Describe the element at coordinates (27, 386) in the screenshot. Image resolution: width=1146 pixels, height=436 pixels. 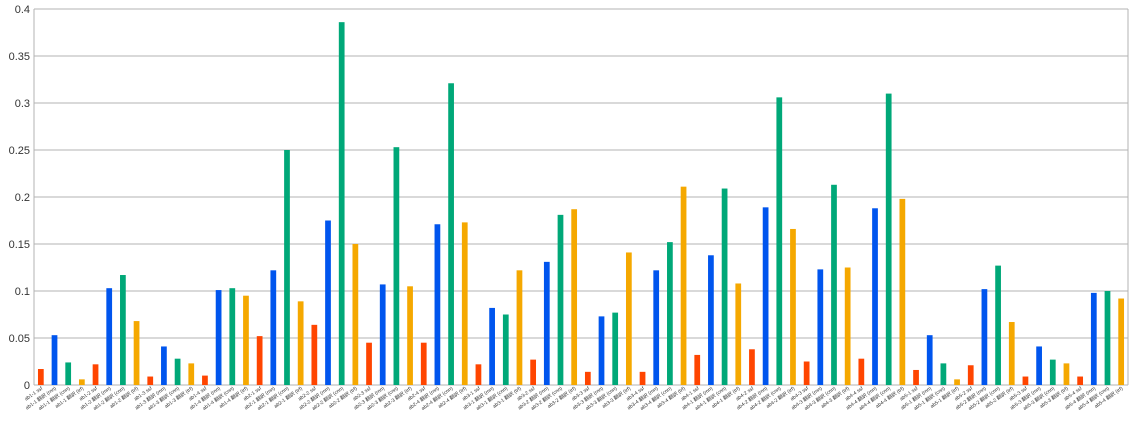
I see `y-tick-label: 0` at that location.